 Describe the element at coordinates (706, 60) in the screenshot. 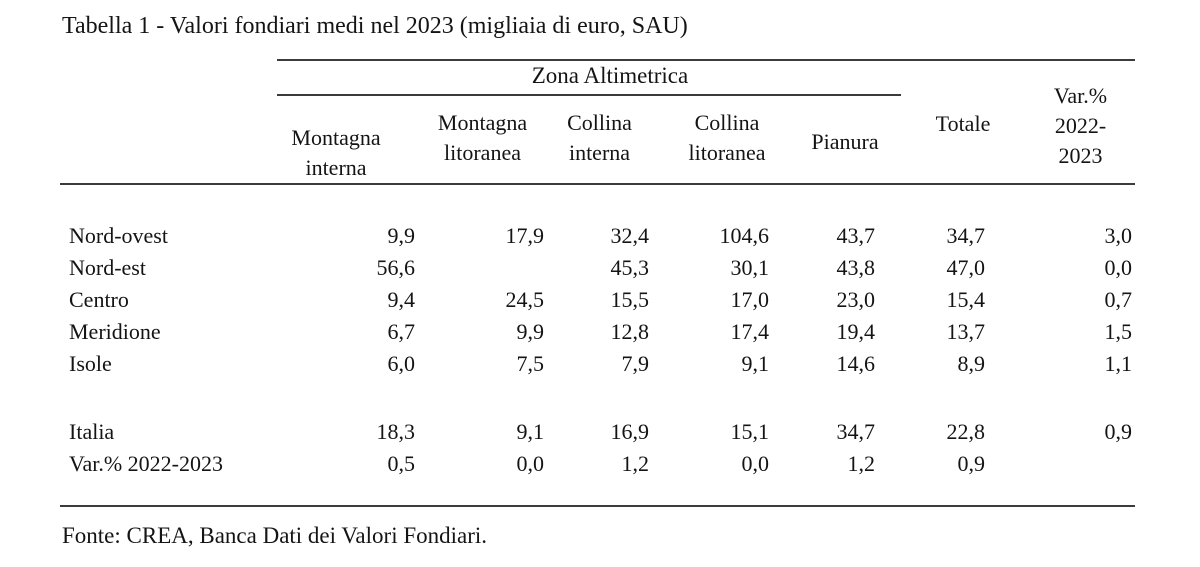

I see `rule-top` at that location.